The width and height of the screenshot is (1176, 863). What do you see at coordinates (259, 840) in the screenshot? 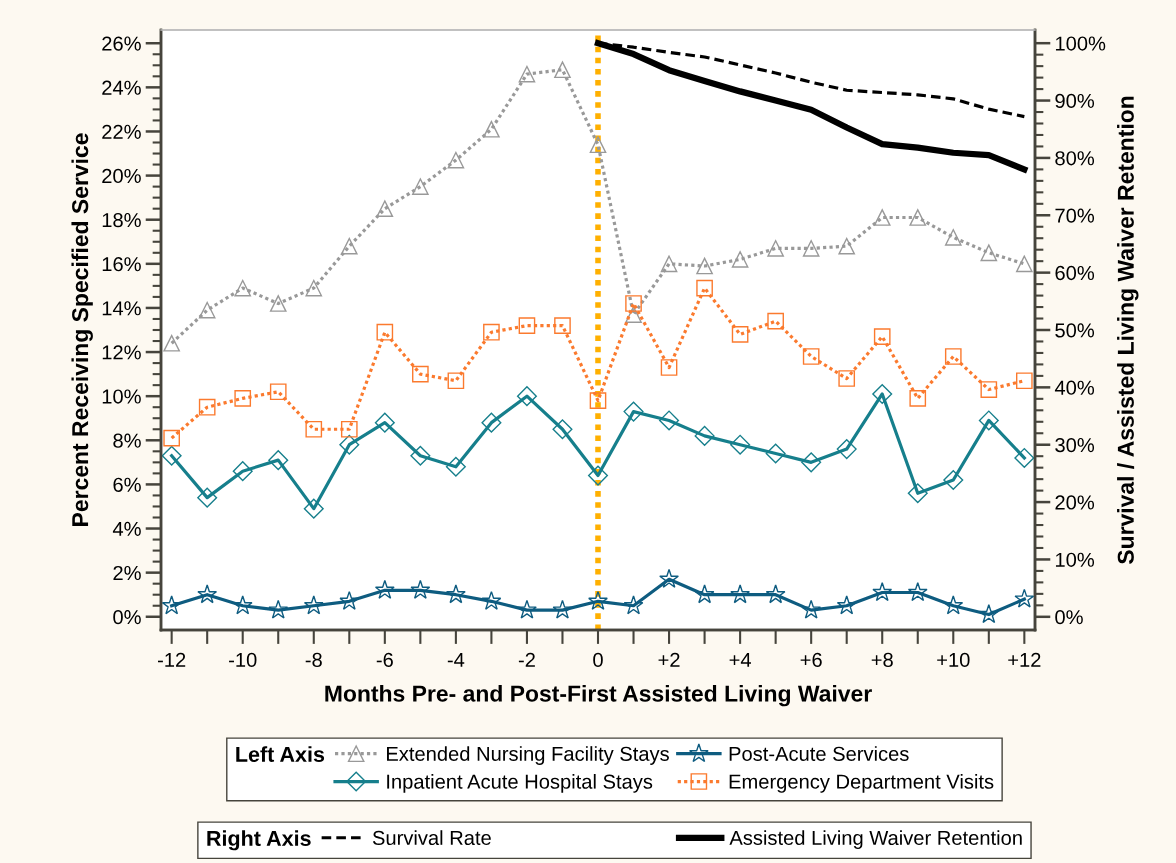
I see `text: Right Axis` at bounding box center [259, 840].